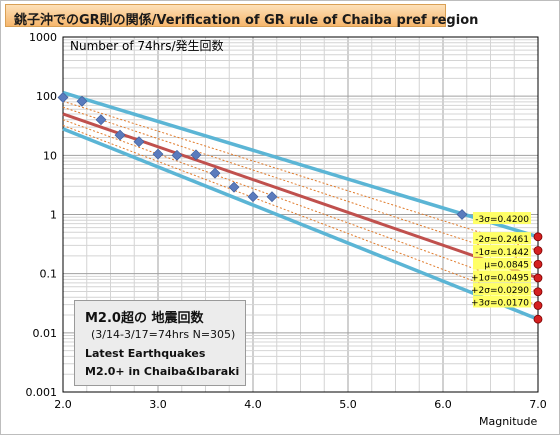  I want to click on info-heading: M2.0超の 地震回数, so click(144, 318).